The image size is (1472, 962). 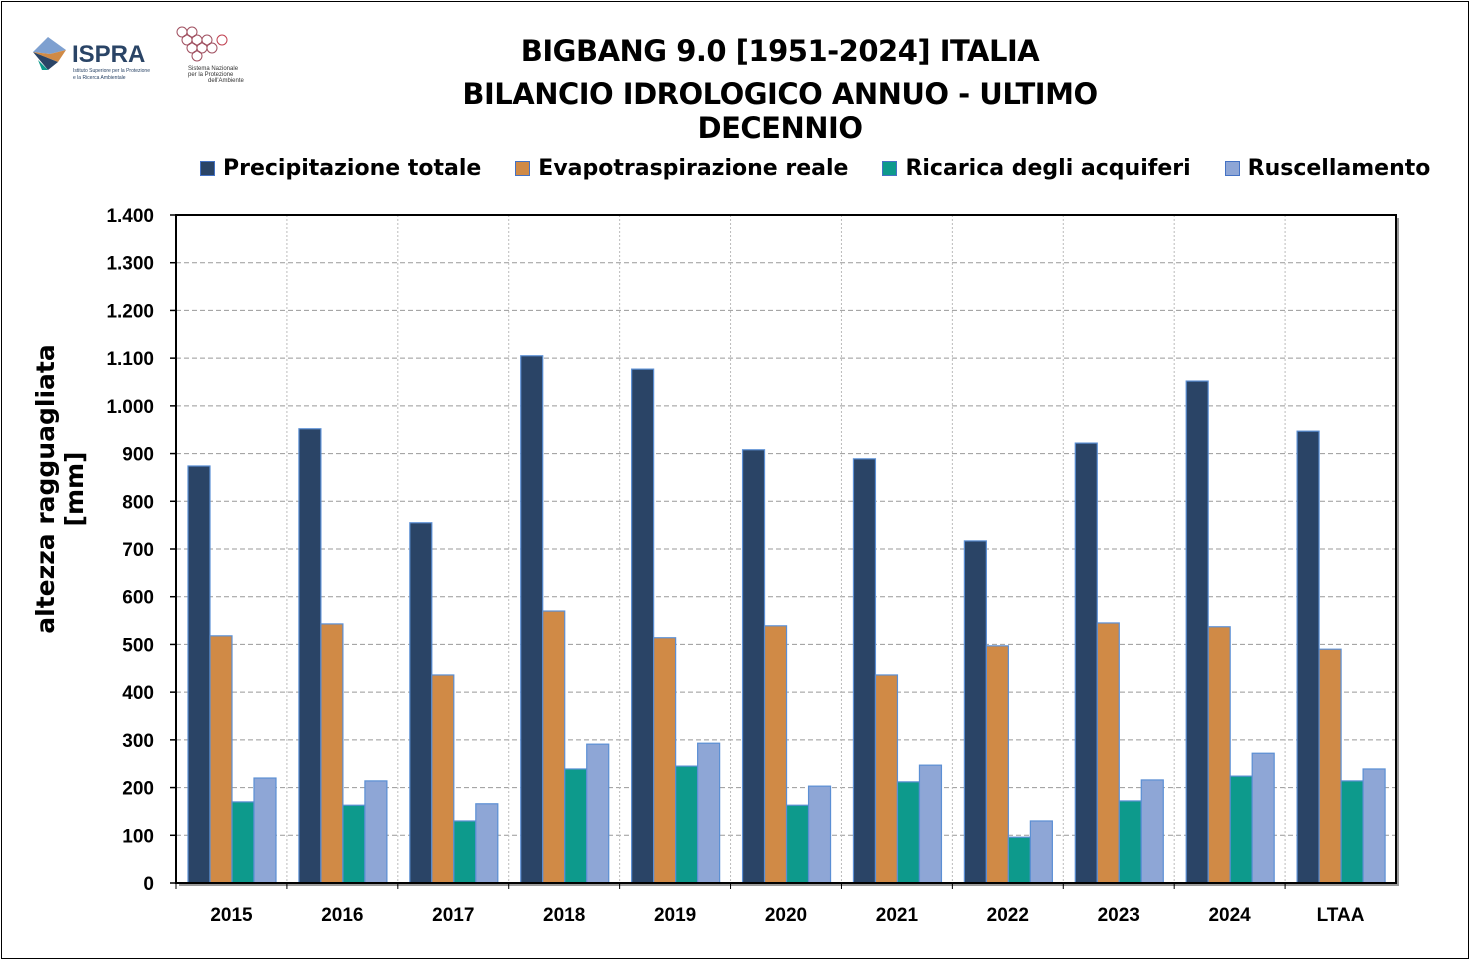 What do you see at coordinates (111, 71) in the screenshot?
I see `svg-text:Istituto Superiore per la Prot: Istituto Superiore per la Protezione` at bounding box center [111, 71].